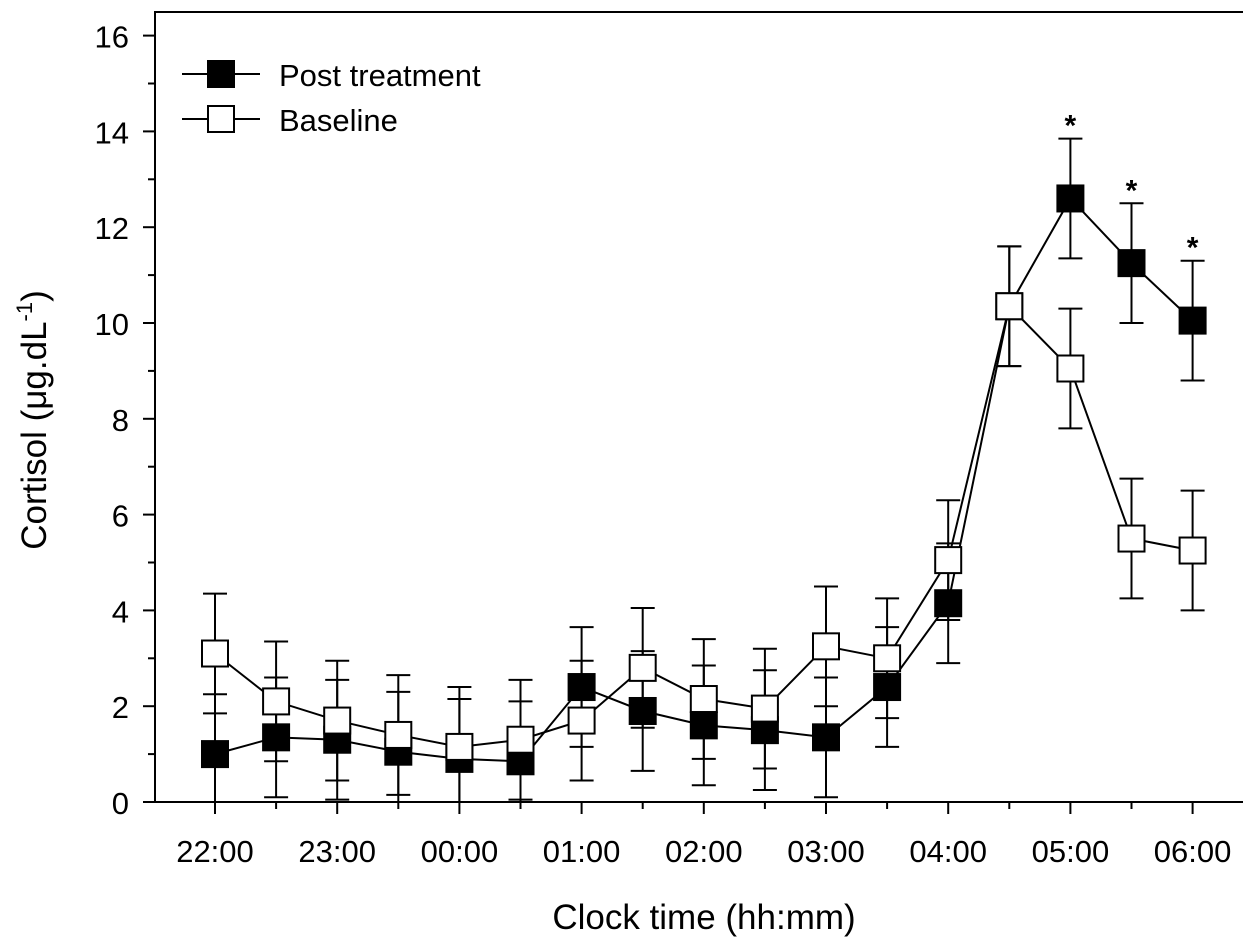 This screenshot has width=1243, height=942. Describe the element at coordinates (112, 37) in the screenshot. I see `y-tick-label: 16` at that location.